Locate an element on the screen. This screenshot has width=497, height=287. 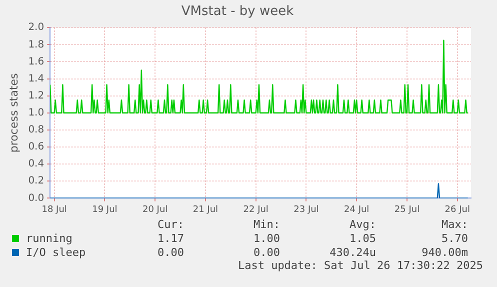
text: 1.17 is located at coordinates (170, 238).